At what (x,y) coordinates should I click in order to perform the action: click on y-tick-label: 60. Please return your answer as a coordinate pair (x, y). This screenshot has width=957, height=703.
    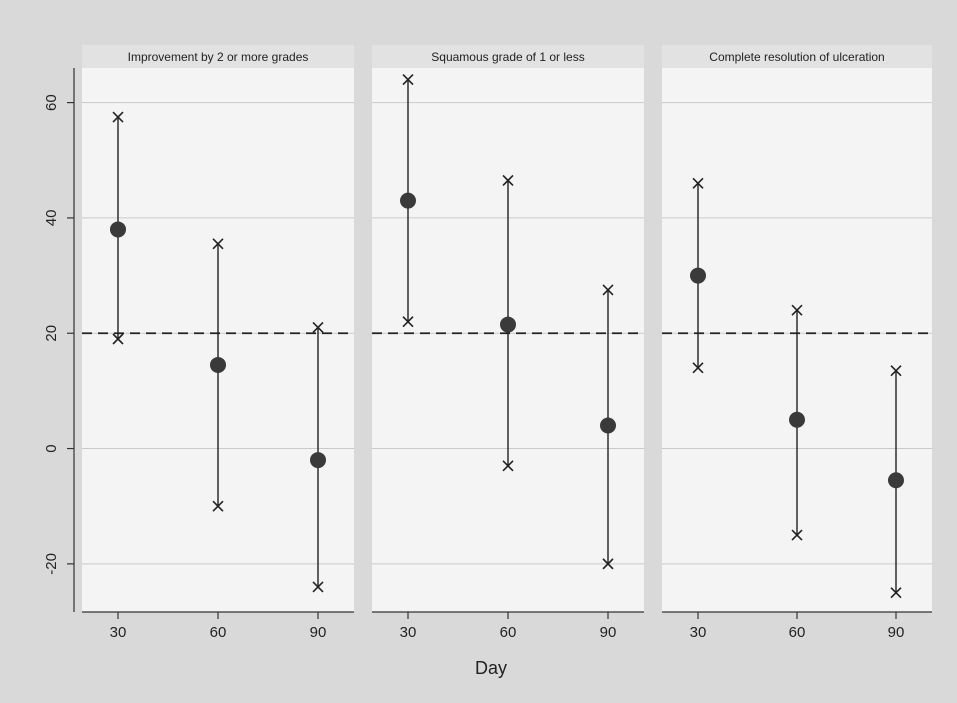
    Looking at the image, I should click on (51, 102).